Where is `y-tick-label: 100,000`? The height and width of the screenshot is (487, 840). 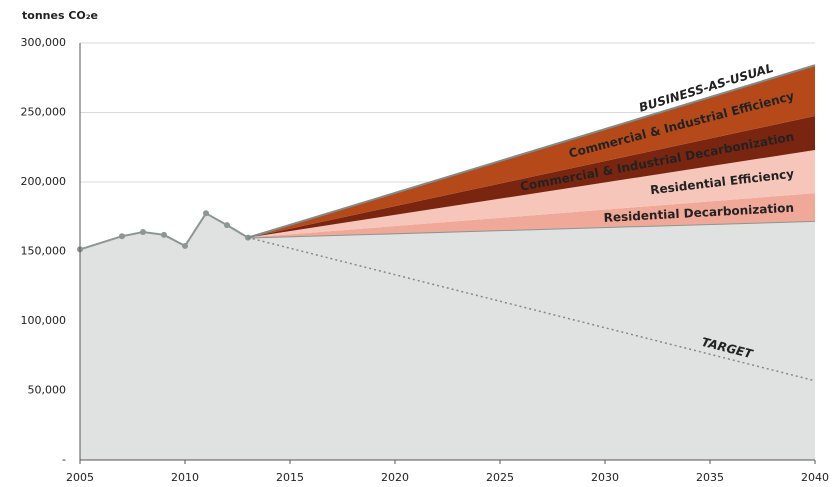 y-tick-label: 100,000 is located at coordinates (44, 320).